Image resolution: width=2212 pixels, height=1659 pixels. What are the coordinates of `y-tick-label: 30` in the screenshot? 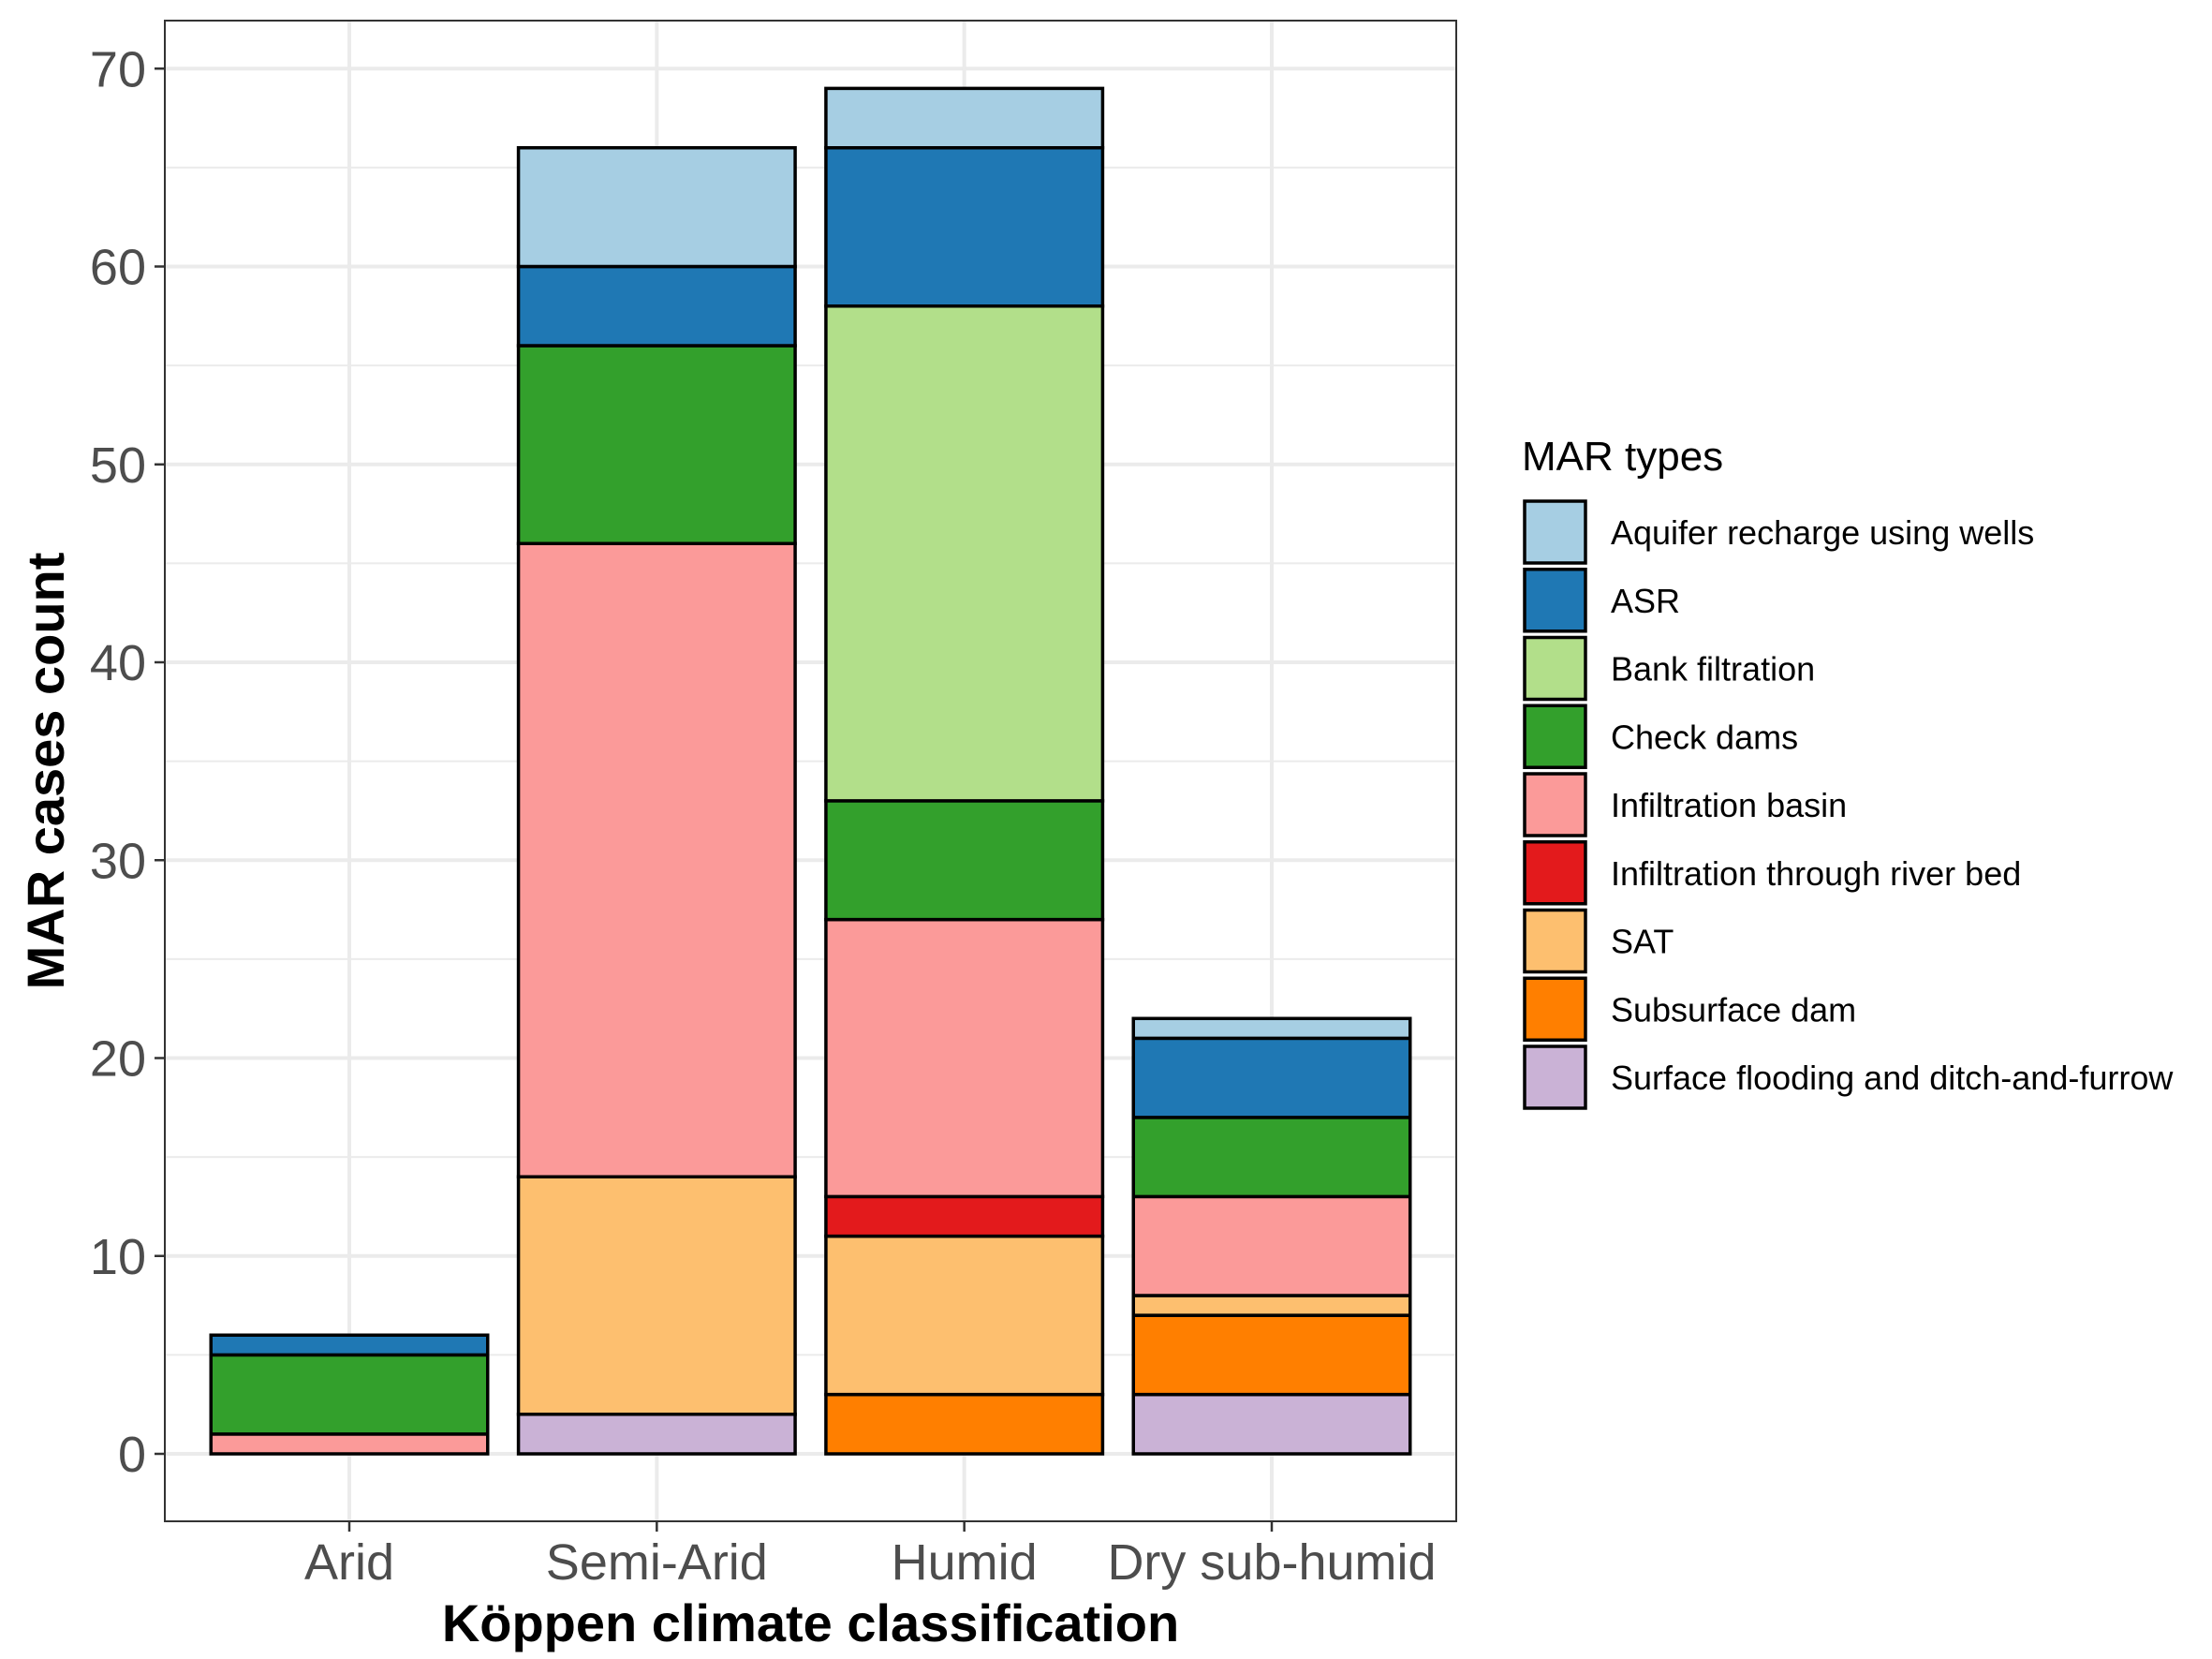 It's located at (118, 861).